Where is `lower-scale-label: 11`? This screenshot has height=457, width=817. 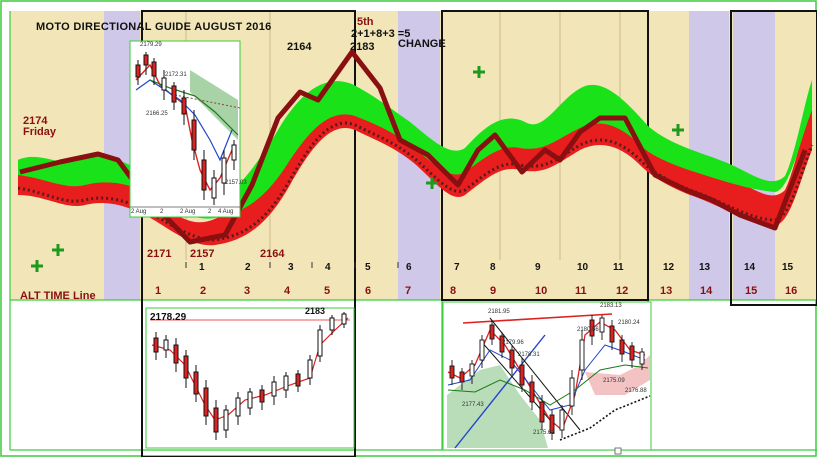
lower-scale-label: 11 is located at coordinates (581, 291).